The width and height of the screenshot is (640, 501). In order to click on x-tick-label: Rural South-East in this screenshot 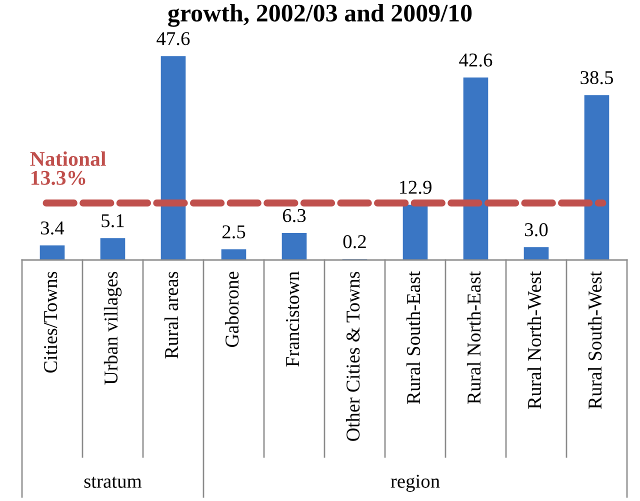, I will do `click(413, 337)`.